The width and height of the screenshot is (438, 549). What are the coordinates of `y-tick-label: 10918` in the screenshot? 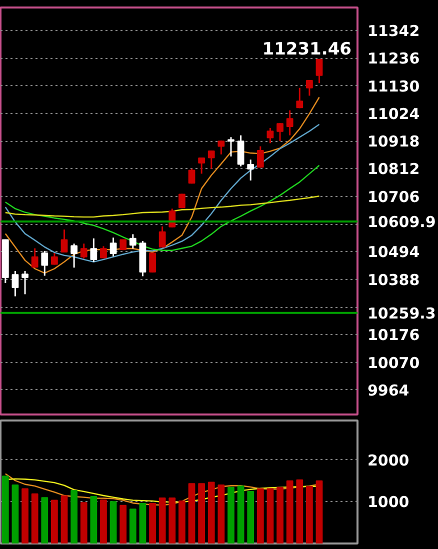 It's located at (394, 141).